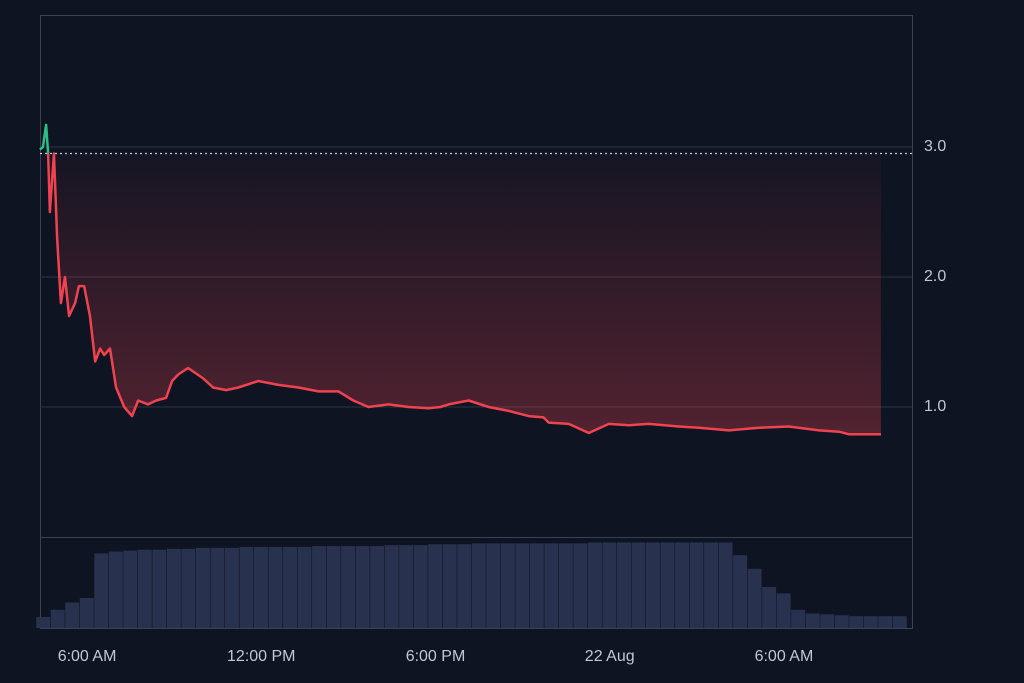 This screenshot has height=683, width=1024. Describe the element at coordinates (935, 276) in the screenshot. I see `y-tick-label: 2.0` at that location.